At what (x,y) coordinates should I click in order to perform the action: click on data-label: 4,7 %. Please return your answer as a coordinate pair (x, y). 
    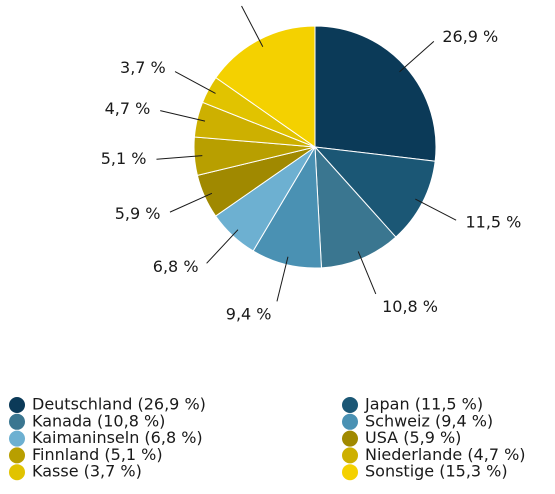
    Looking at the image, I should click on (128, 108).